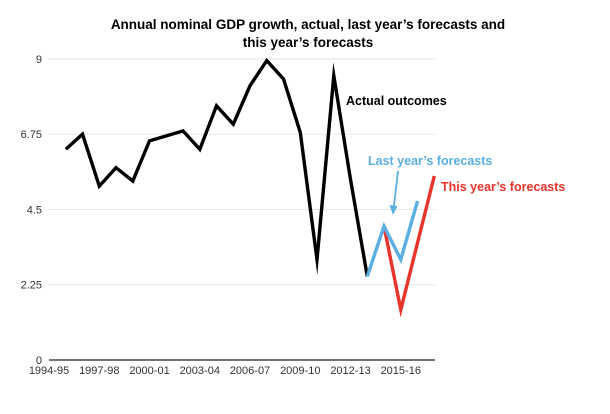 The height and width of the screenshot is (414, 610). I want to click on y-tick-label: 0, so click(39, 361).